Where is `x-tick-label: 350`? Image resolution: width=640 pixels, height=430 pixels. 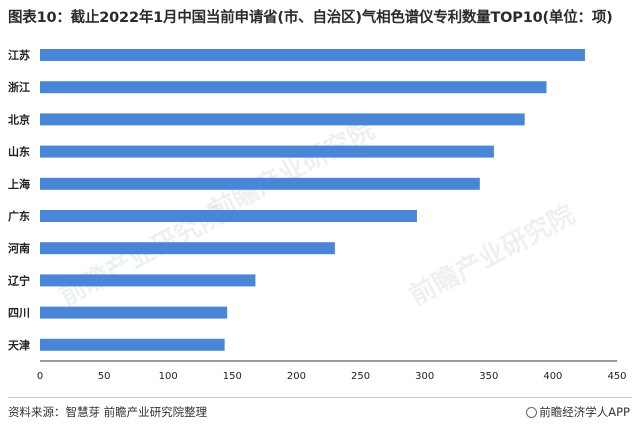 x-tick-label: 350 is located at coordinates (488, 376).